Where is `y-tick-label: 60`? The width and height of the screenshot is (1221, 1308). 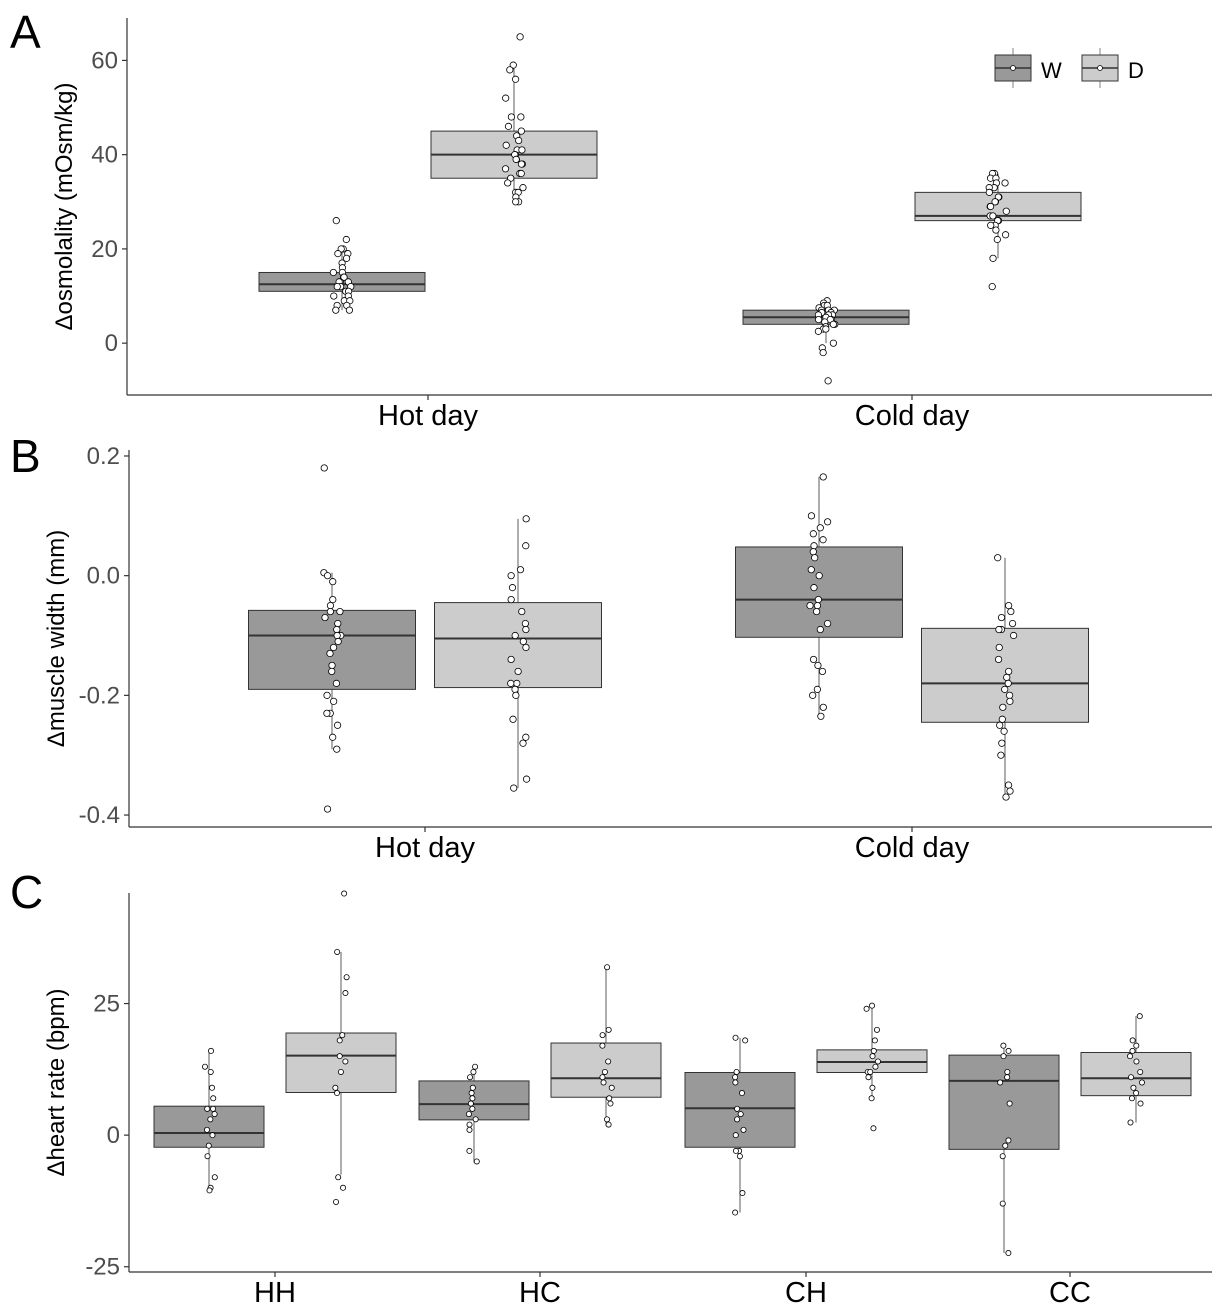 y-tick-label: 60 is located at coordinates (104, 60).